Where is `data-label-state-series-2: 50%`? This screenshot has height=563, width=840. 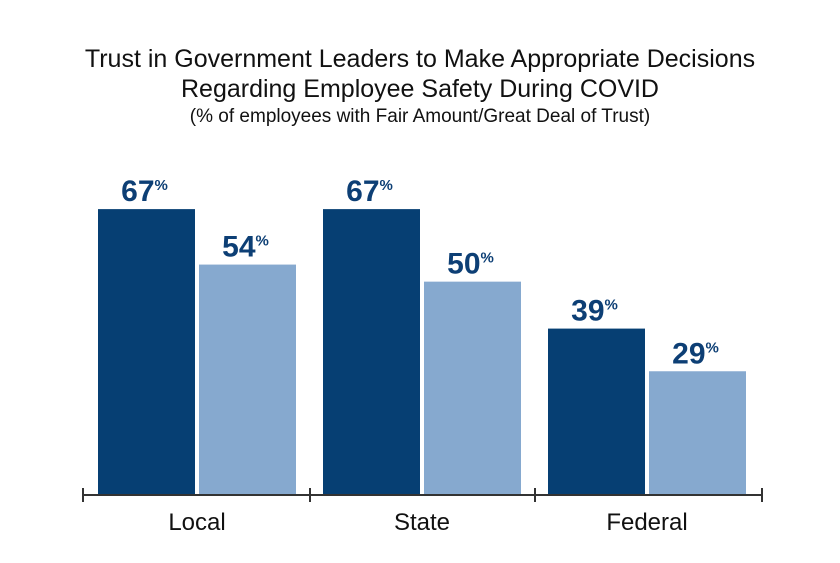 data-label-state-series-2: 50% is located at coordinates (470, 264).